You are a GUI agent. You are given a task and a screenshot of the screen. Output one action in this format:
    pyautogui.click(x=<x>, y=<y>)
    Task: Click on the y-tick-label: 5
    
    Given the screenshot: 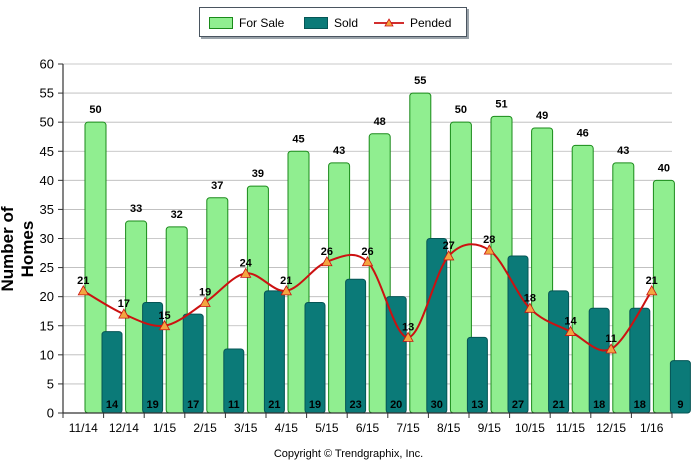 What is the action you would take?
    pyautogui.click(x=50, y=383)
    